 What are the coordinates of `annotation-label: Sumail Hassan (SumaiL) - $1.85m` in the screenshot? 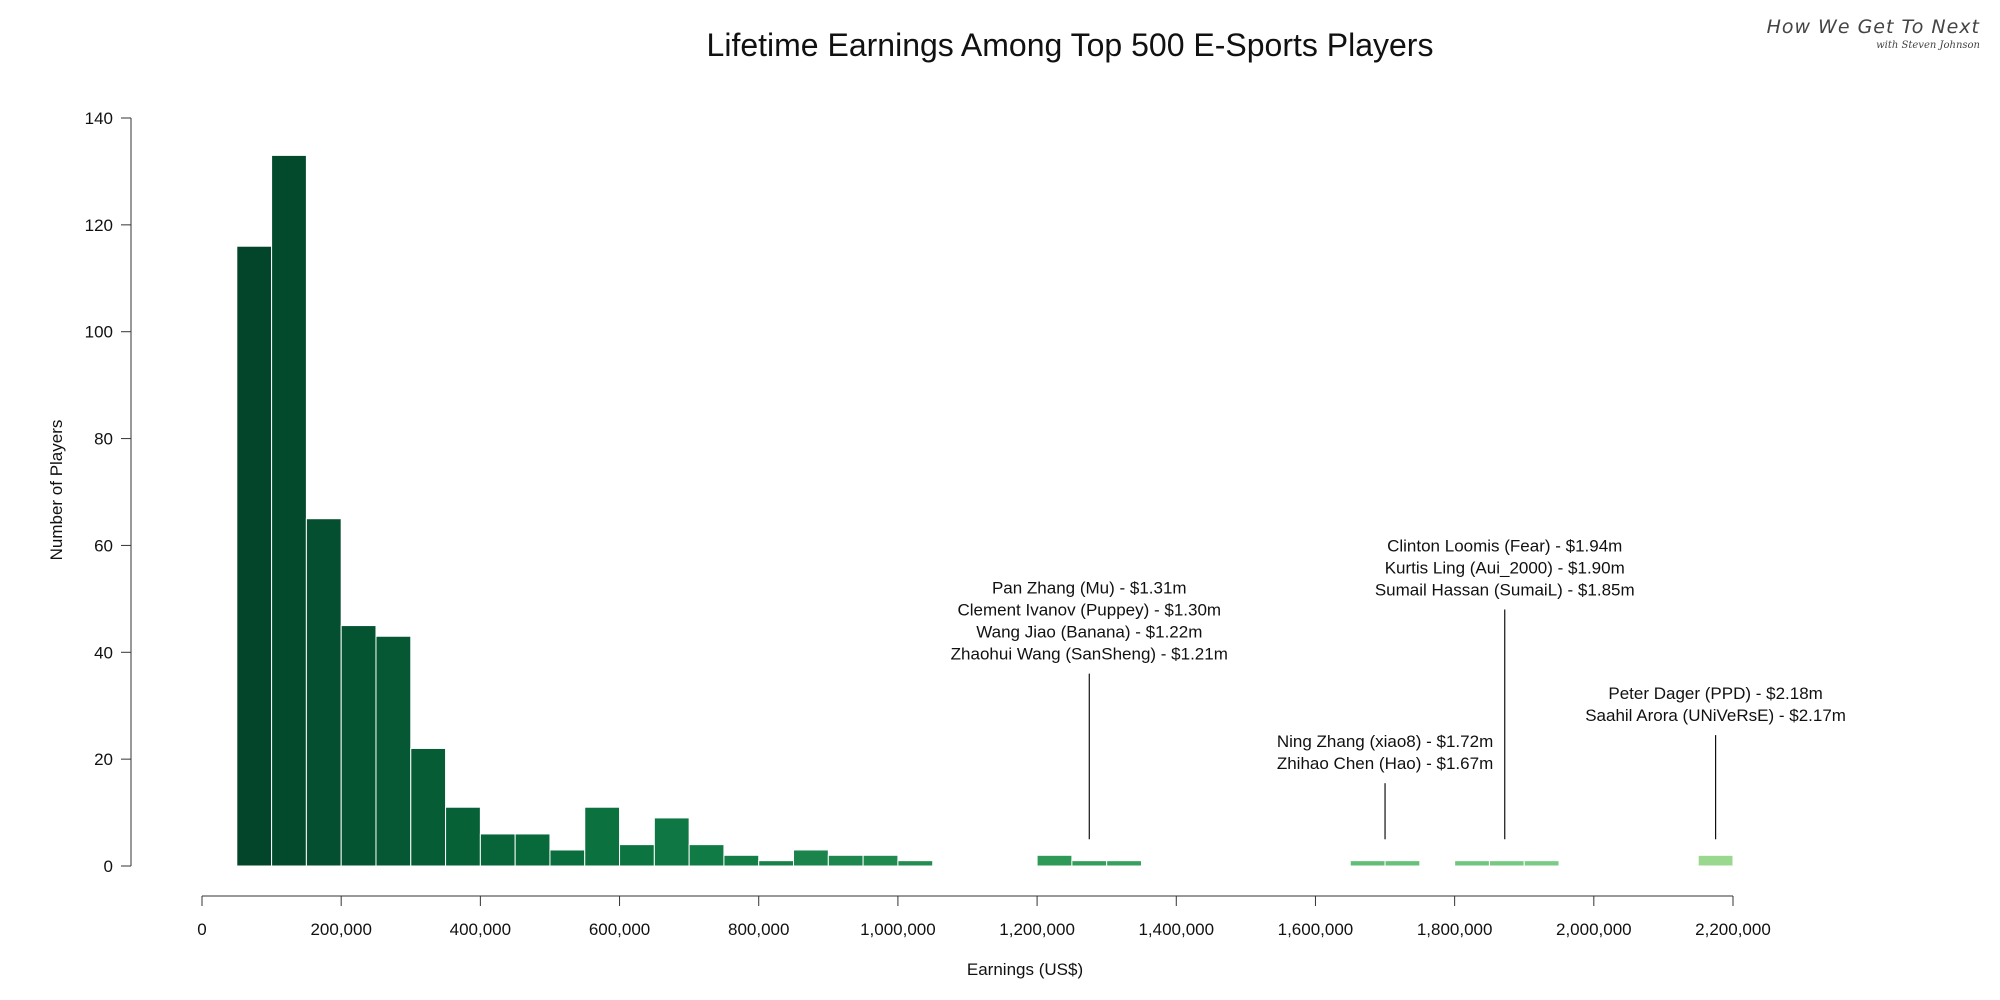 It's located at (1505, 590).